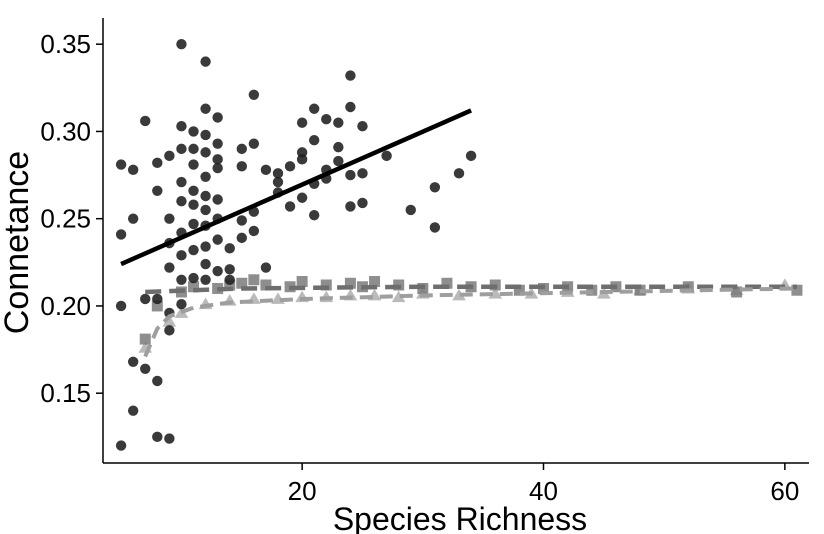 Image resolution: width=824 pixels, height=534 pixels. What do you see at coordinates (65, 393) in the screenshot?
I see `y-tick-label: 0.15` at bounding box center [65, 393].